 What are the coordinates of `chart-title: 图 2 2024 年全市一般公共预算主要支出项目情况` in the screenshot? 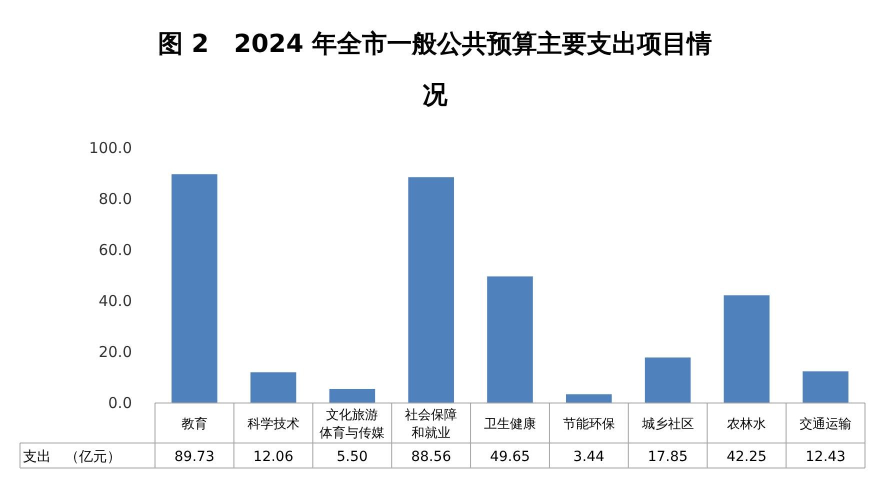 It's located at (435, 69).